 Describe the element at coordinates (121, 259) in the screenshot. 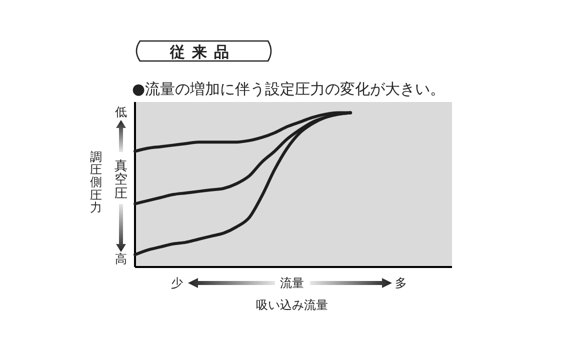

I see `text: 高` at that location.